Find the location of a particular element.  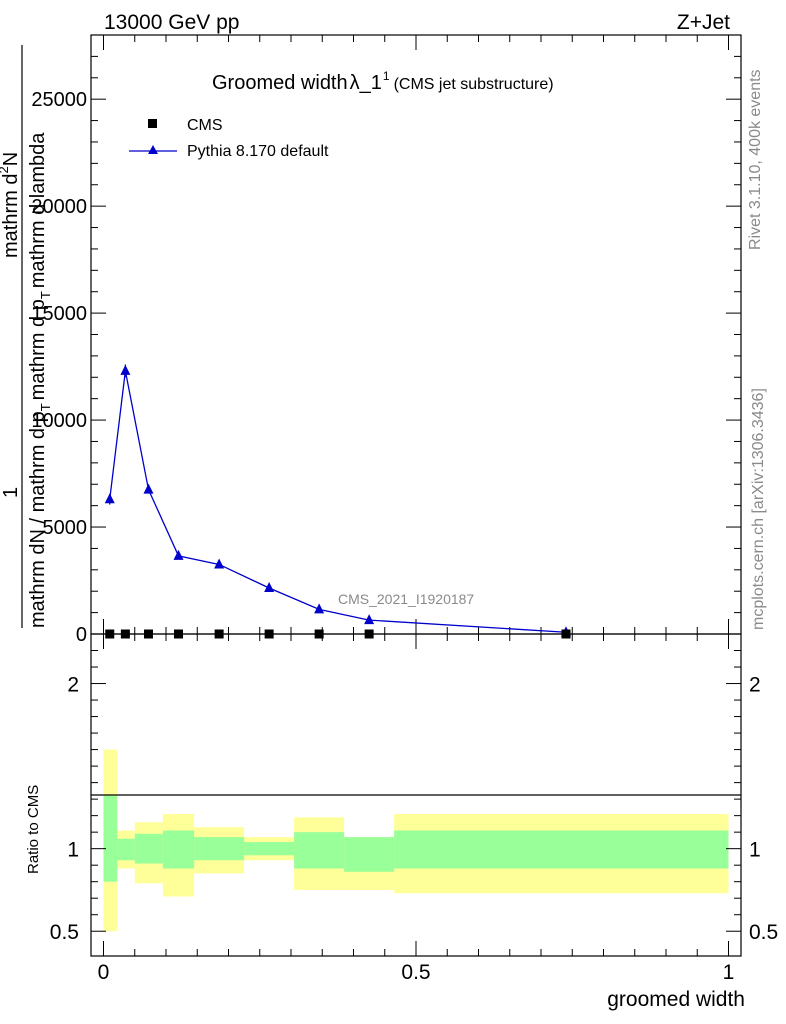

y-label-dlambda: mathrm d lambda is located at coordinates (38, 210).